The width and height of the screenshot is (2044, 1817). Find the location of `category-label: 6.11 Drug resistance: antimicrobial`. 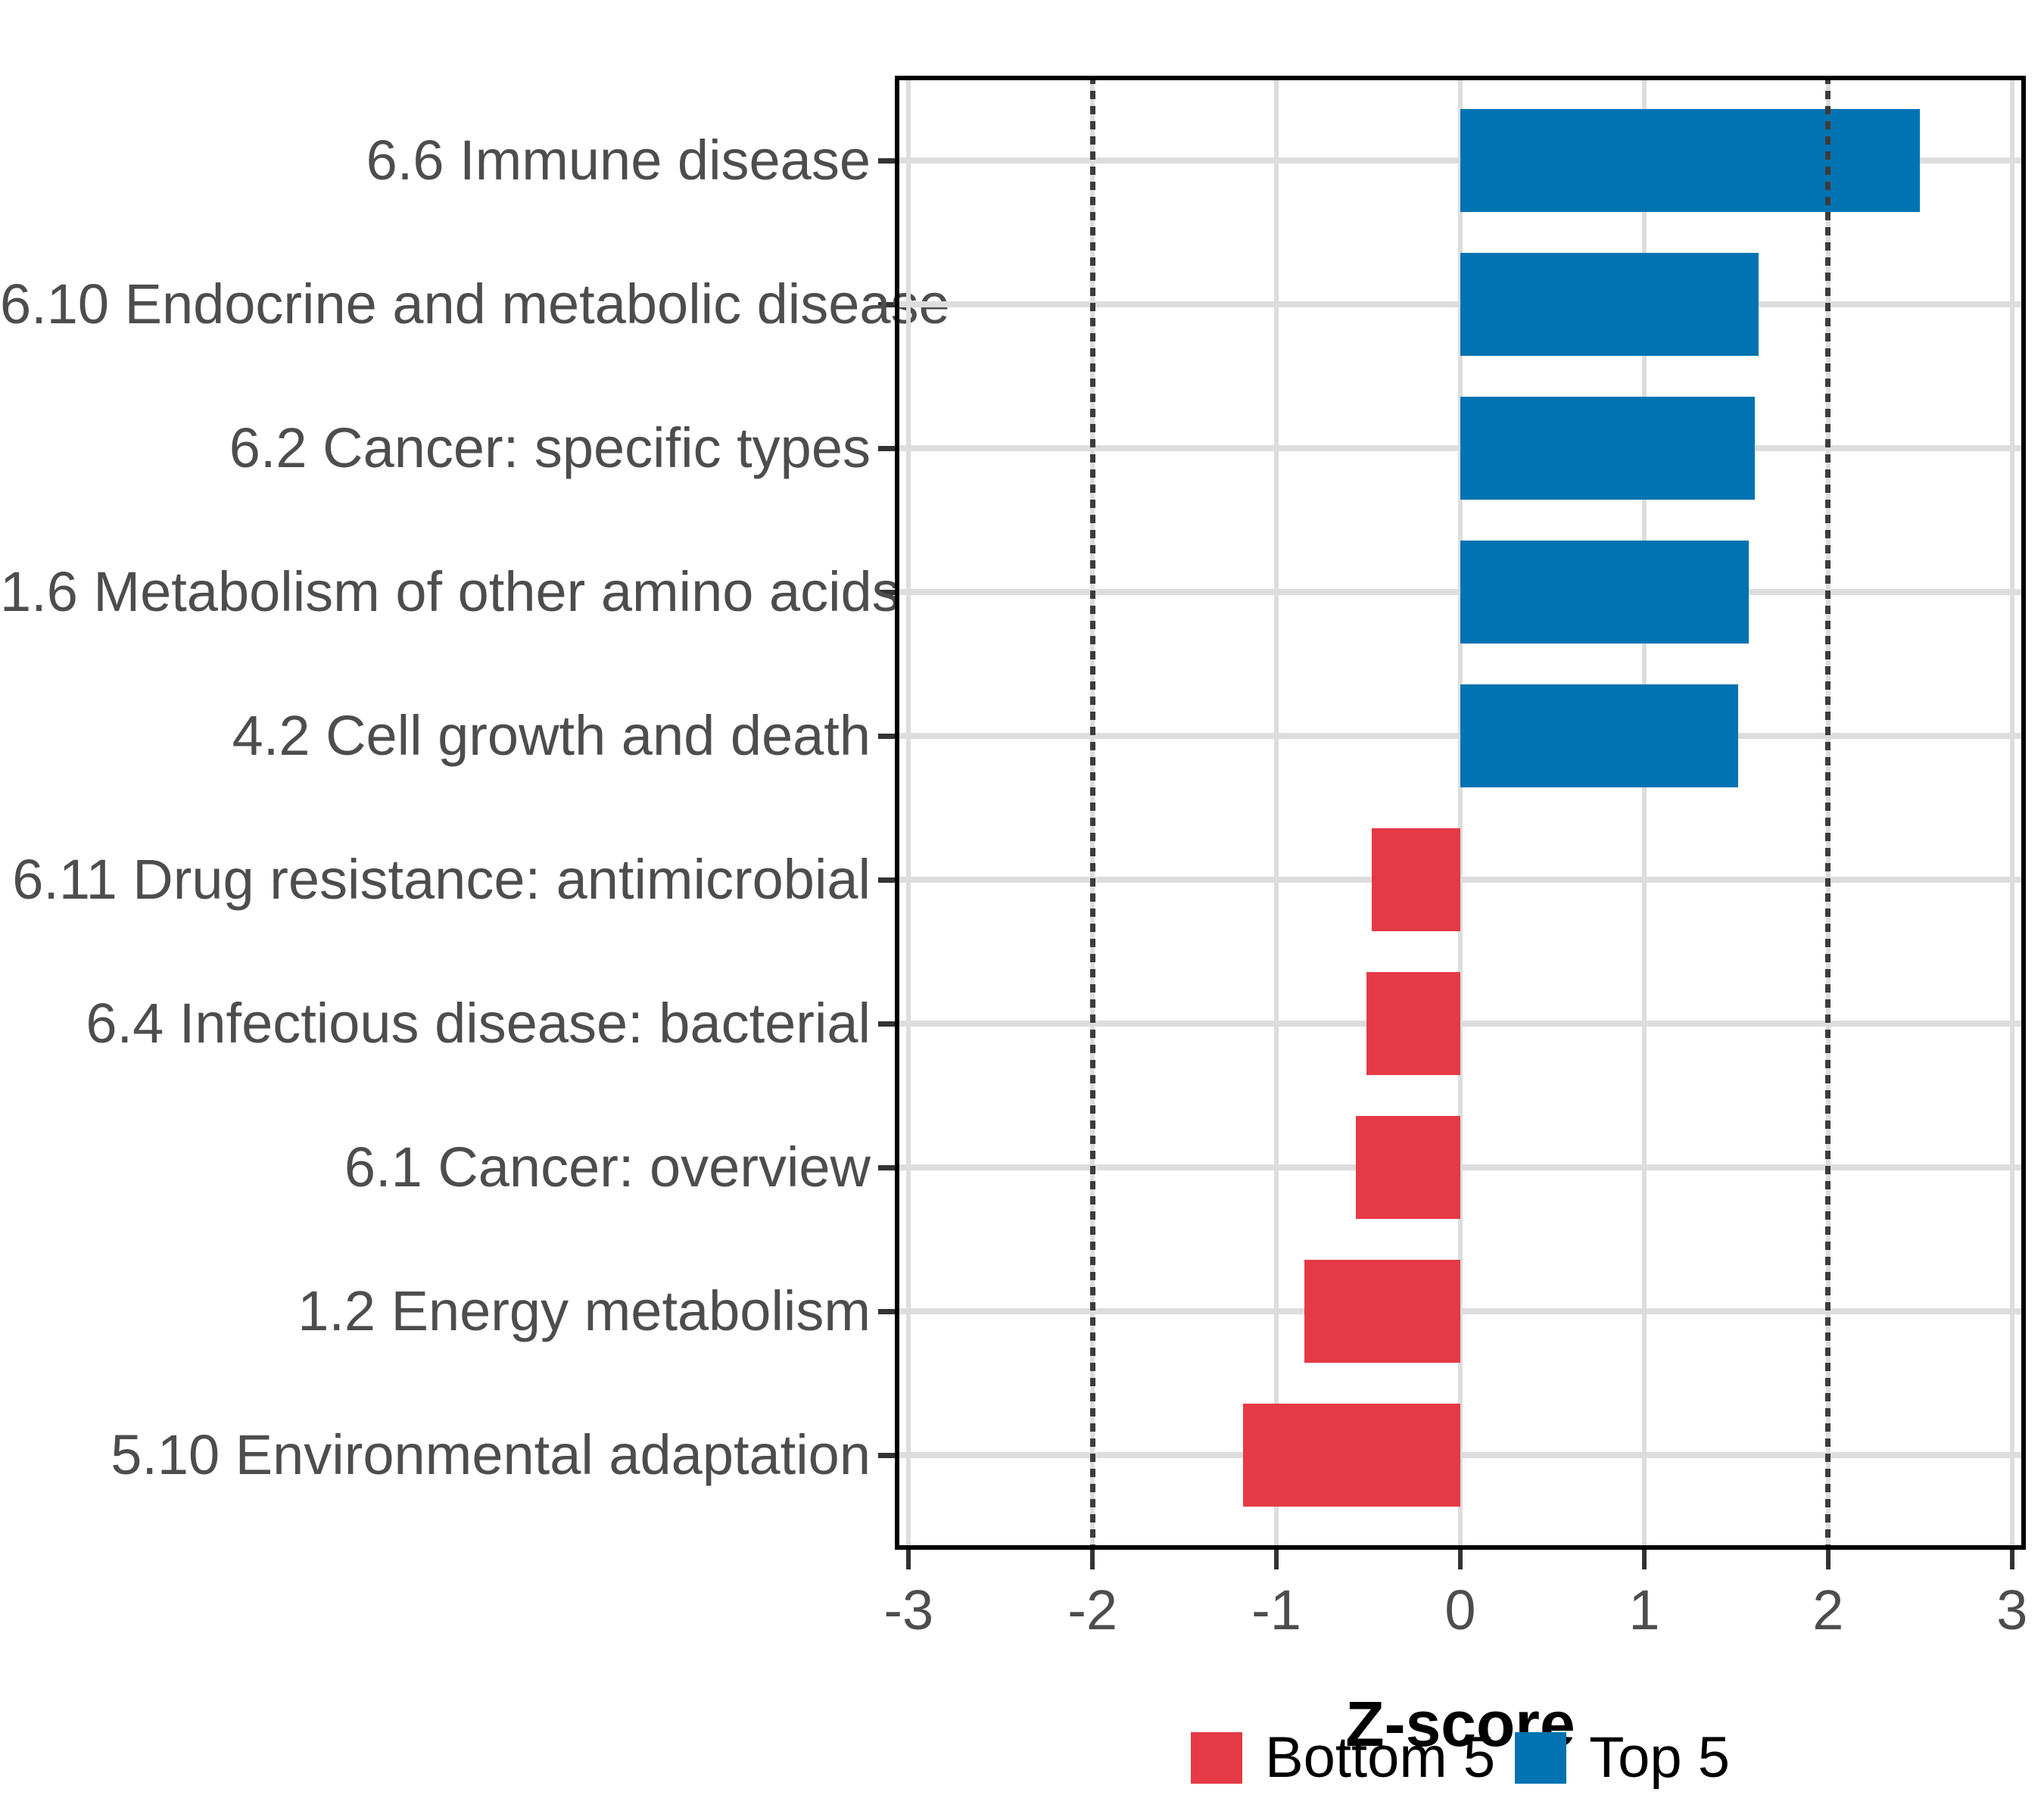

category-label: 6.11 Drug resistance: antimicrobial is located at coordinates (441, 879).